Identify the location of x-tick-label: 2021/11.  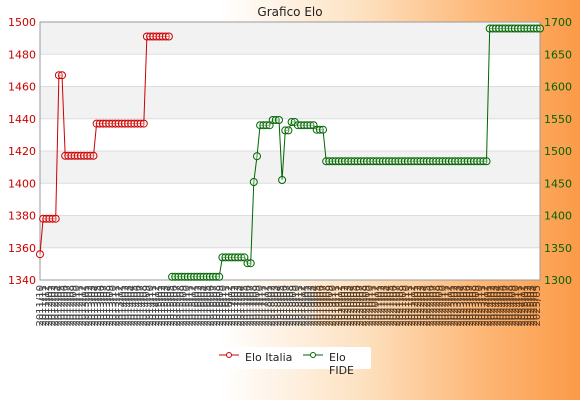
(409, 306).